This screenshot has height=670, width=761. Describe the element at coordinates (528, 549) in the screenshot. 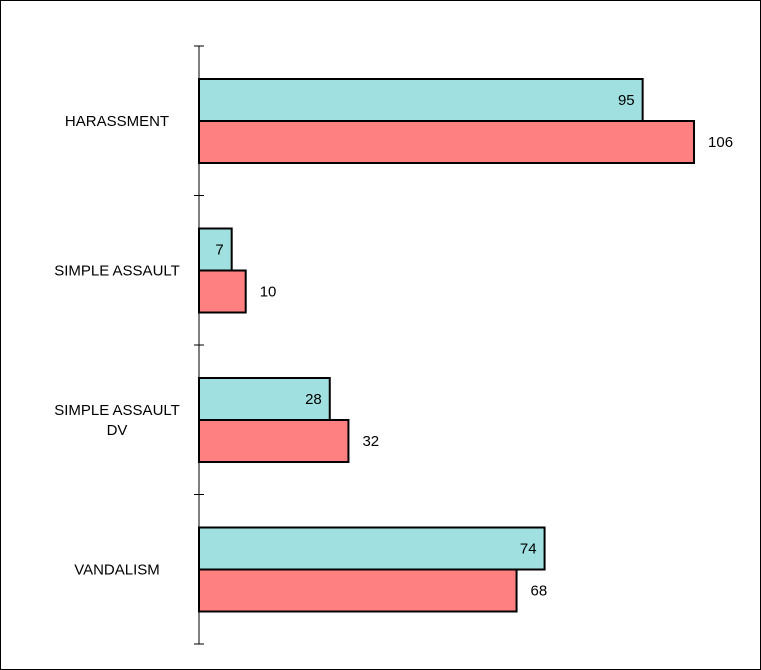

I see `data-label-series1-cat4: 74` at that location.